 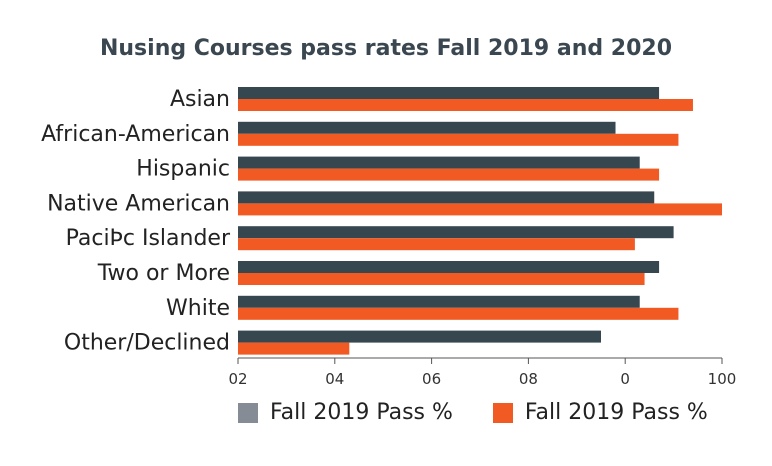 I want to click on category-label: Native American, so click(x=138, y=203).